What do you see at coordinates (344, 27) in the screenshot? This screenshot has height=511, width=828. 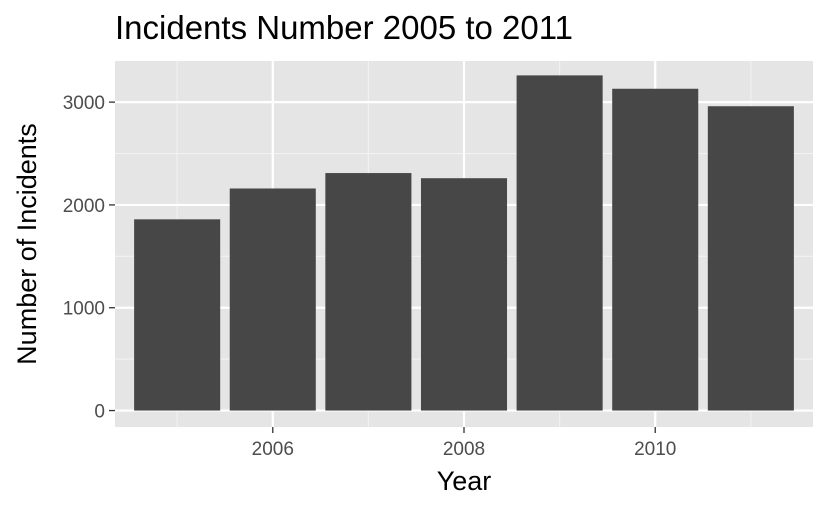 I see `chart-title: Incidents Number 2005 to 2011` at bounding box center [344, 27].